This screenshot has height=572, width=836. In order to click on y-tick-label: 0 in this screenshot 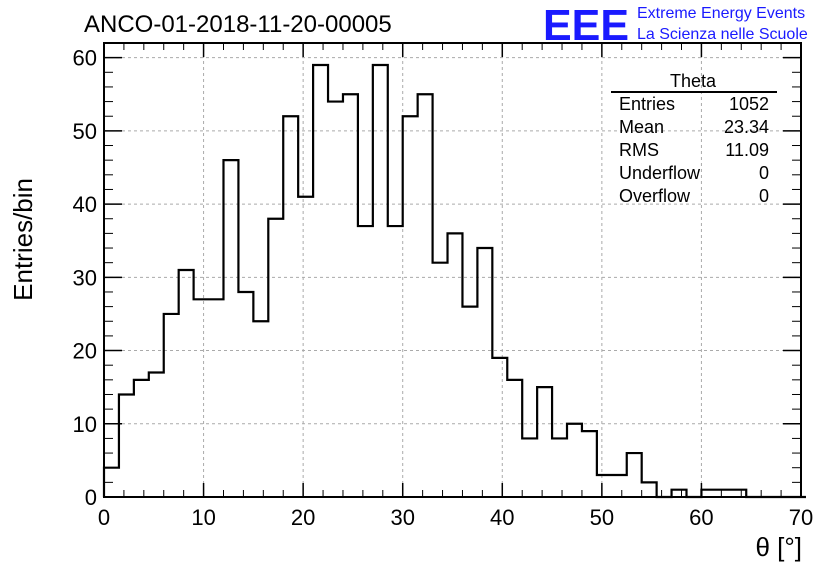, I will do `click(91, 497)`.